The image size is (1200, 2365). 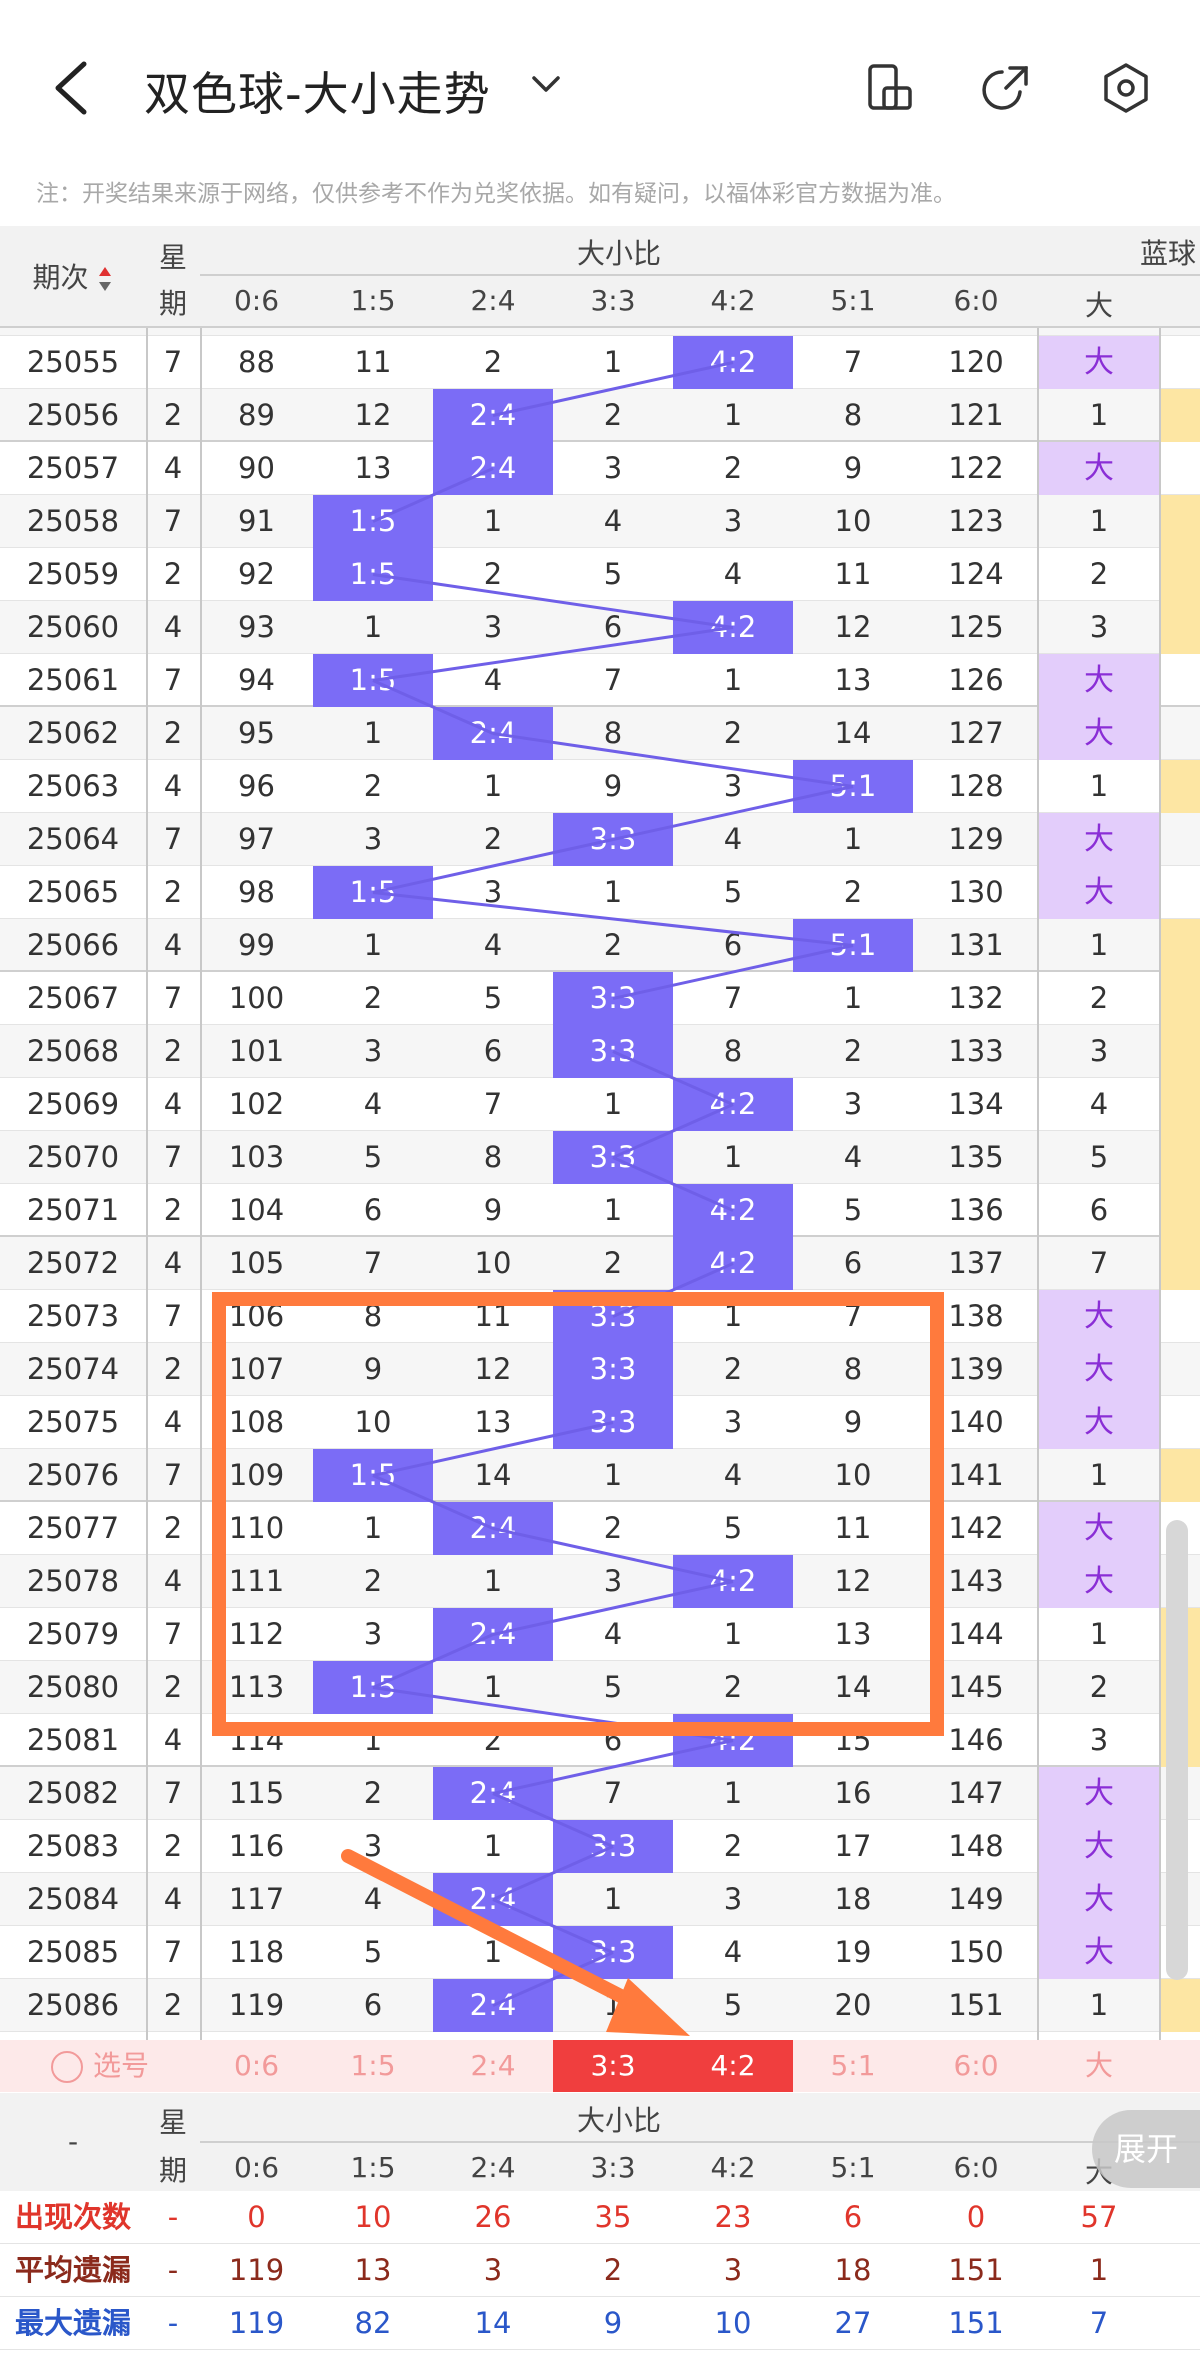 What do you see at coordinates (172, 2170) in the screenshot?
I see `footer-week-line2: 期` at bounding box center [172, 2170].